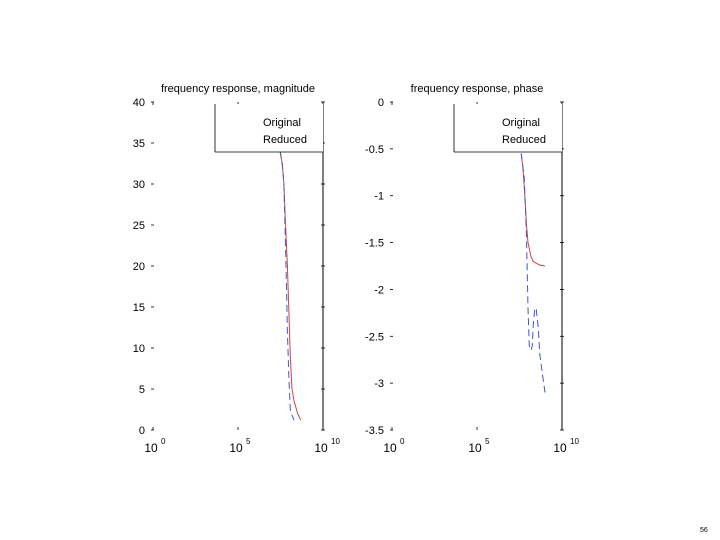 The image size is (720, 540). What do you see at coordinates (139, 226) in the screenshot?
I see `y-tick-label: 25` at bounding box center [139, 226].